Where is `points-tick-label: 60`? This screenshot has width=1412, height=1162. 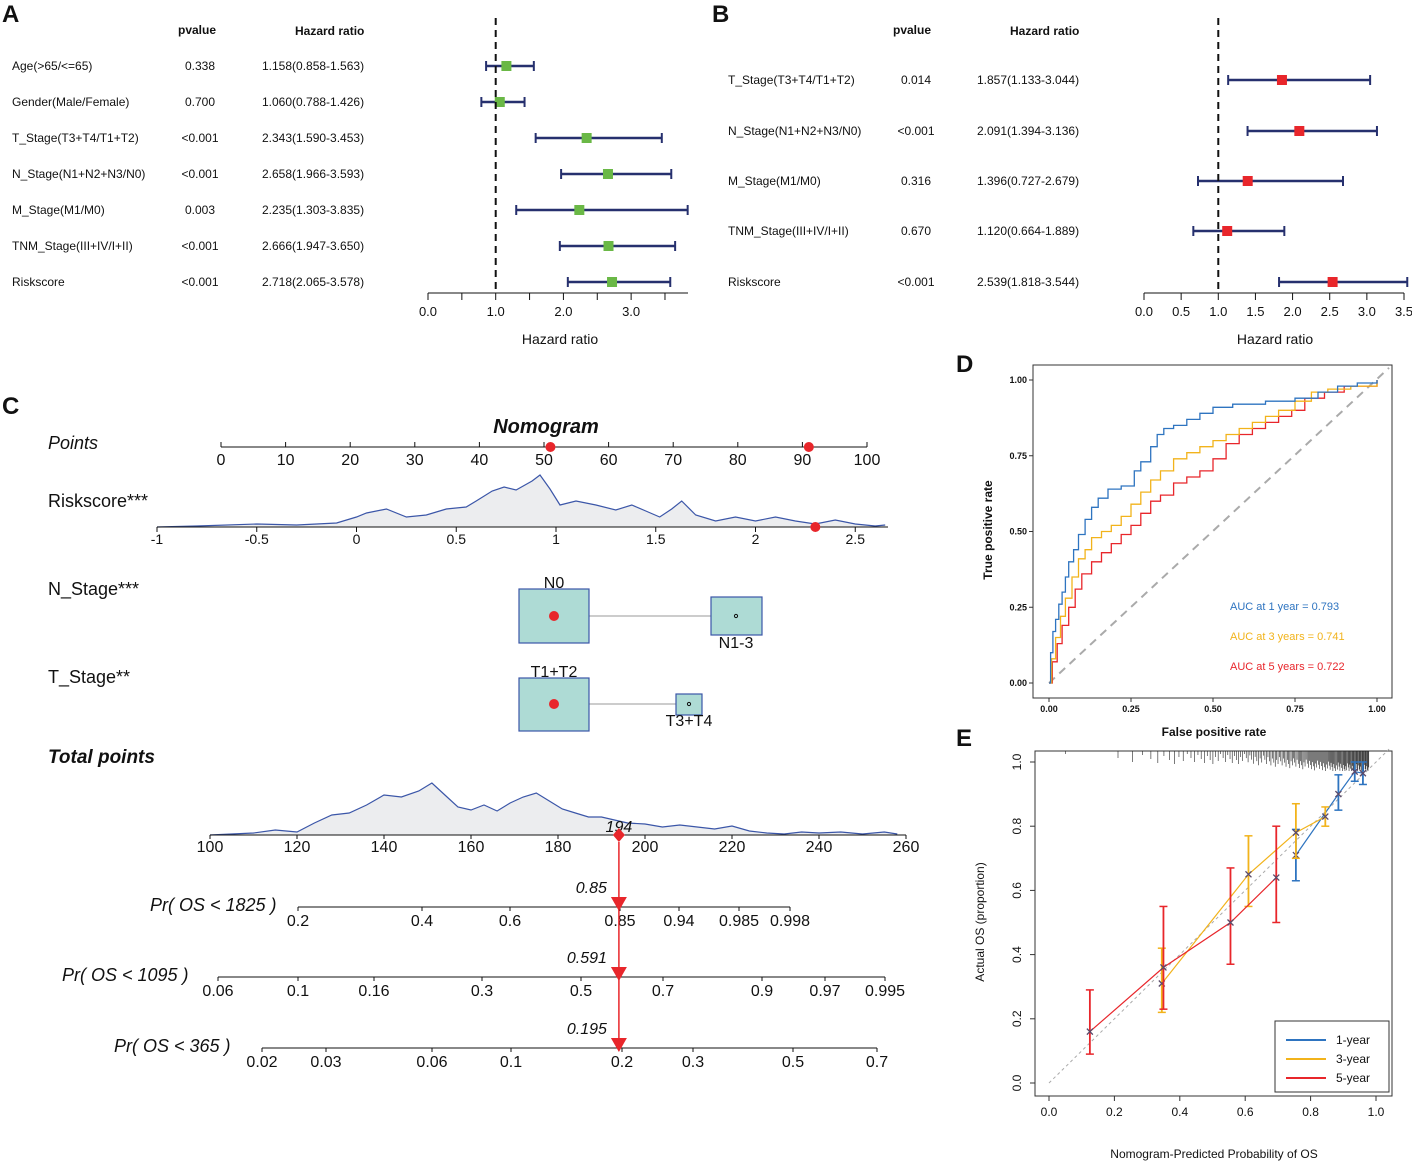
points-tick-label: 60 is located at coordinates (609, 460).